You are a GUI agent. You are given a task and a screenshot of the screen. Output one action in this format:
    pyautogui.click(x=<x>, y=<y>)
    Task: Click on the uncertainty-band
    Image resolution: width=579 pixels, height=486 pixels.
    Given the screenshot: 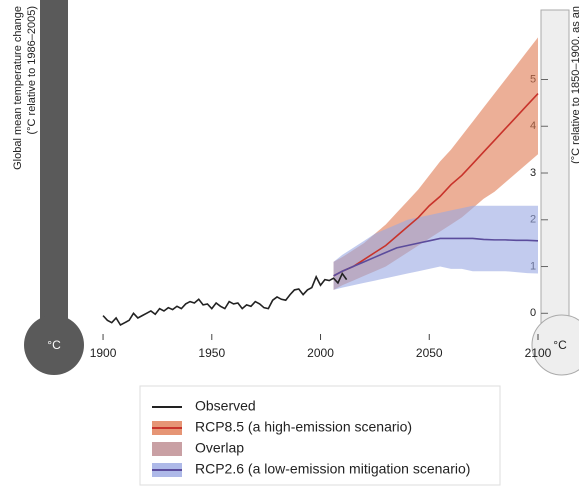 What is the action you would take?
    pyautogui.click(x=435, y=247)
    